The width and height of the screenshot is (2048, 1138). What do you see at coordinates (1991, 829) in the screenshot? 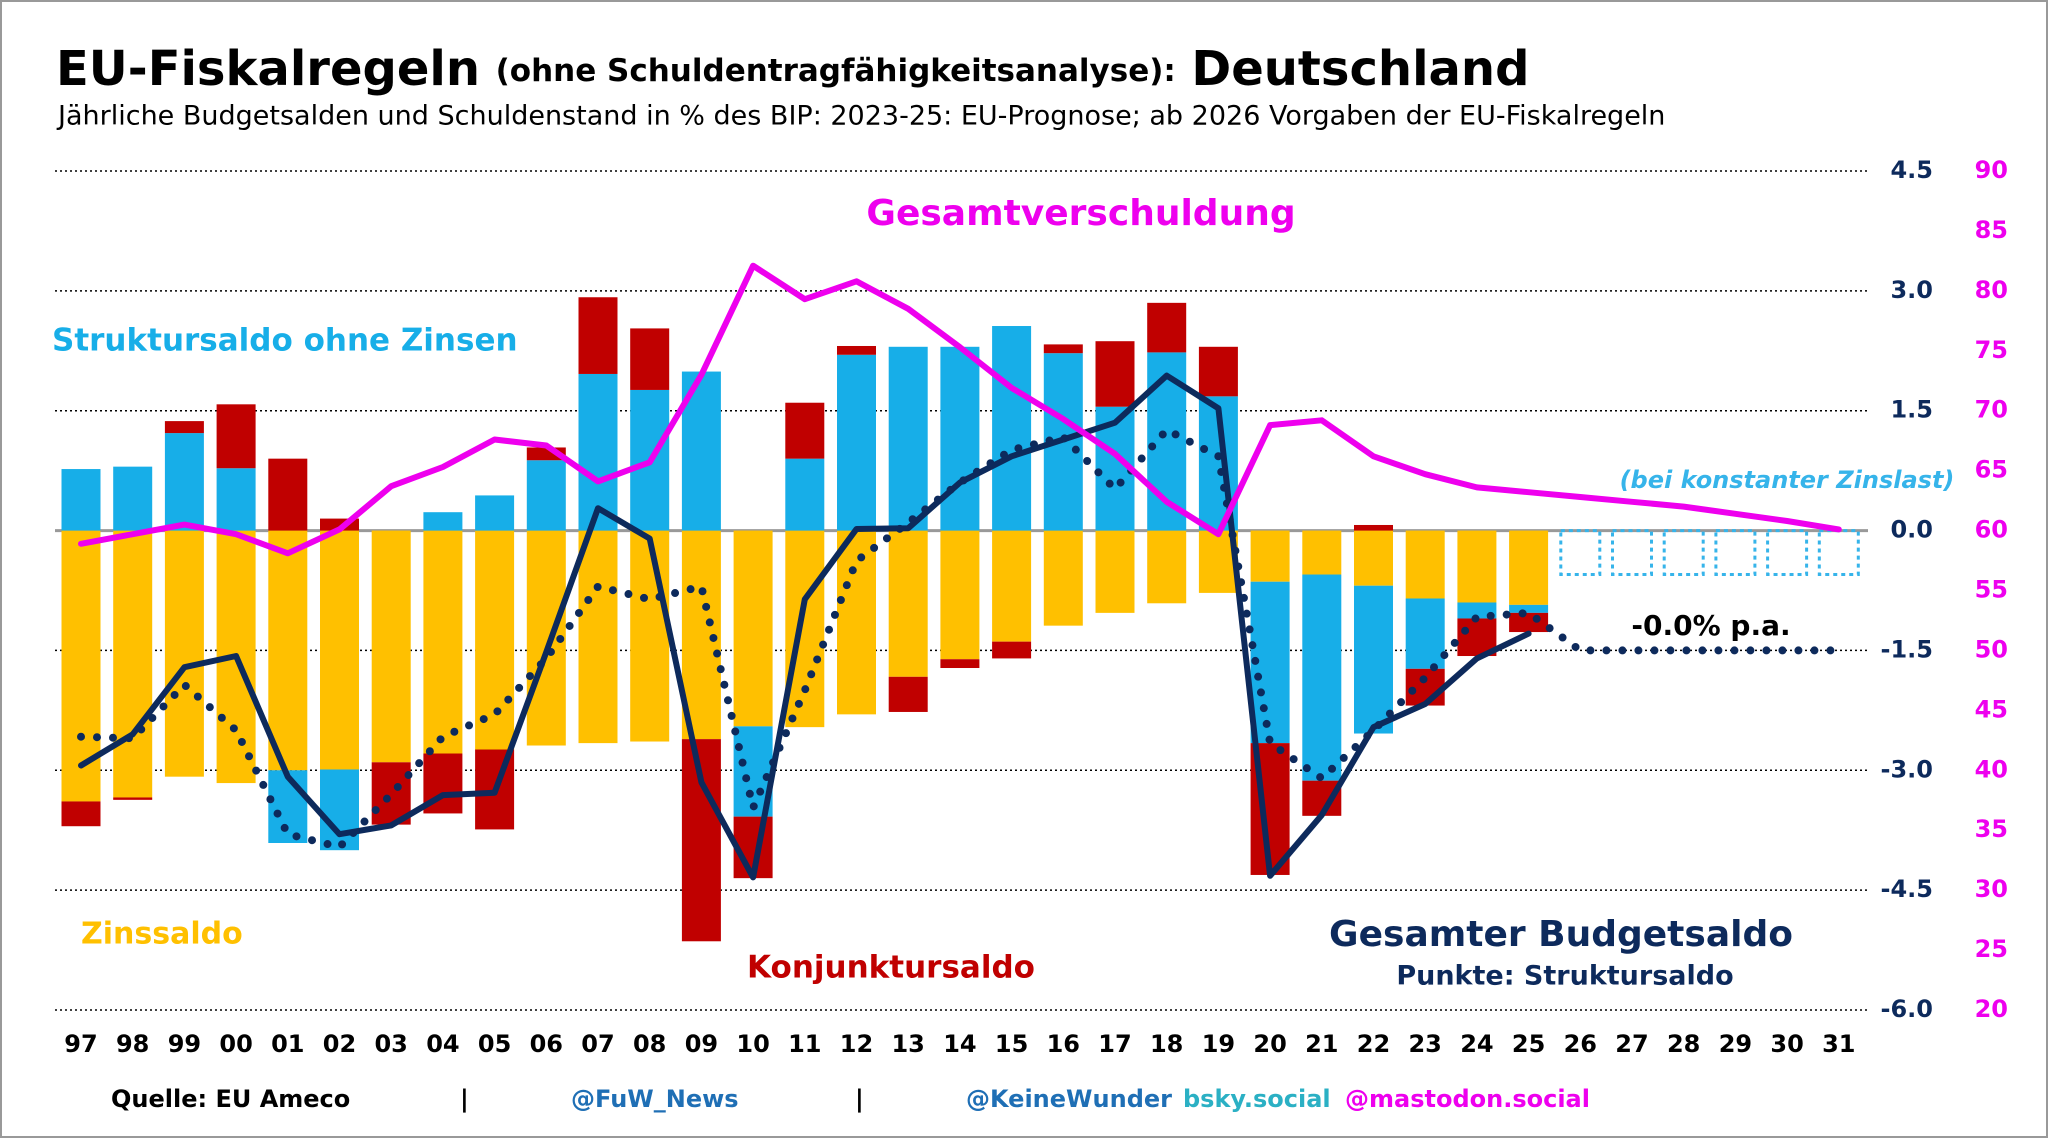
I see `y2-tick-label: 35` at bounding box center [1991, 829].